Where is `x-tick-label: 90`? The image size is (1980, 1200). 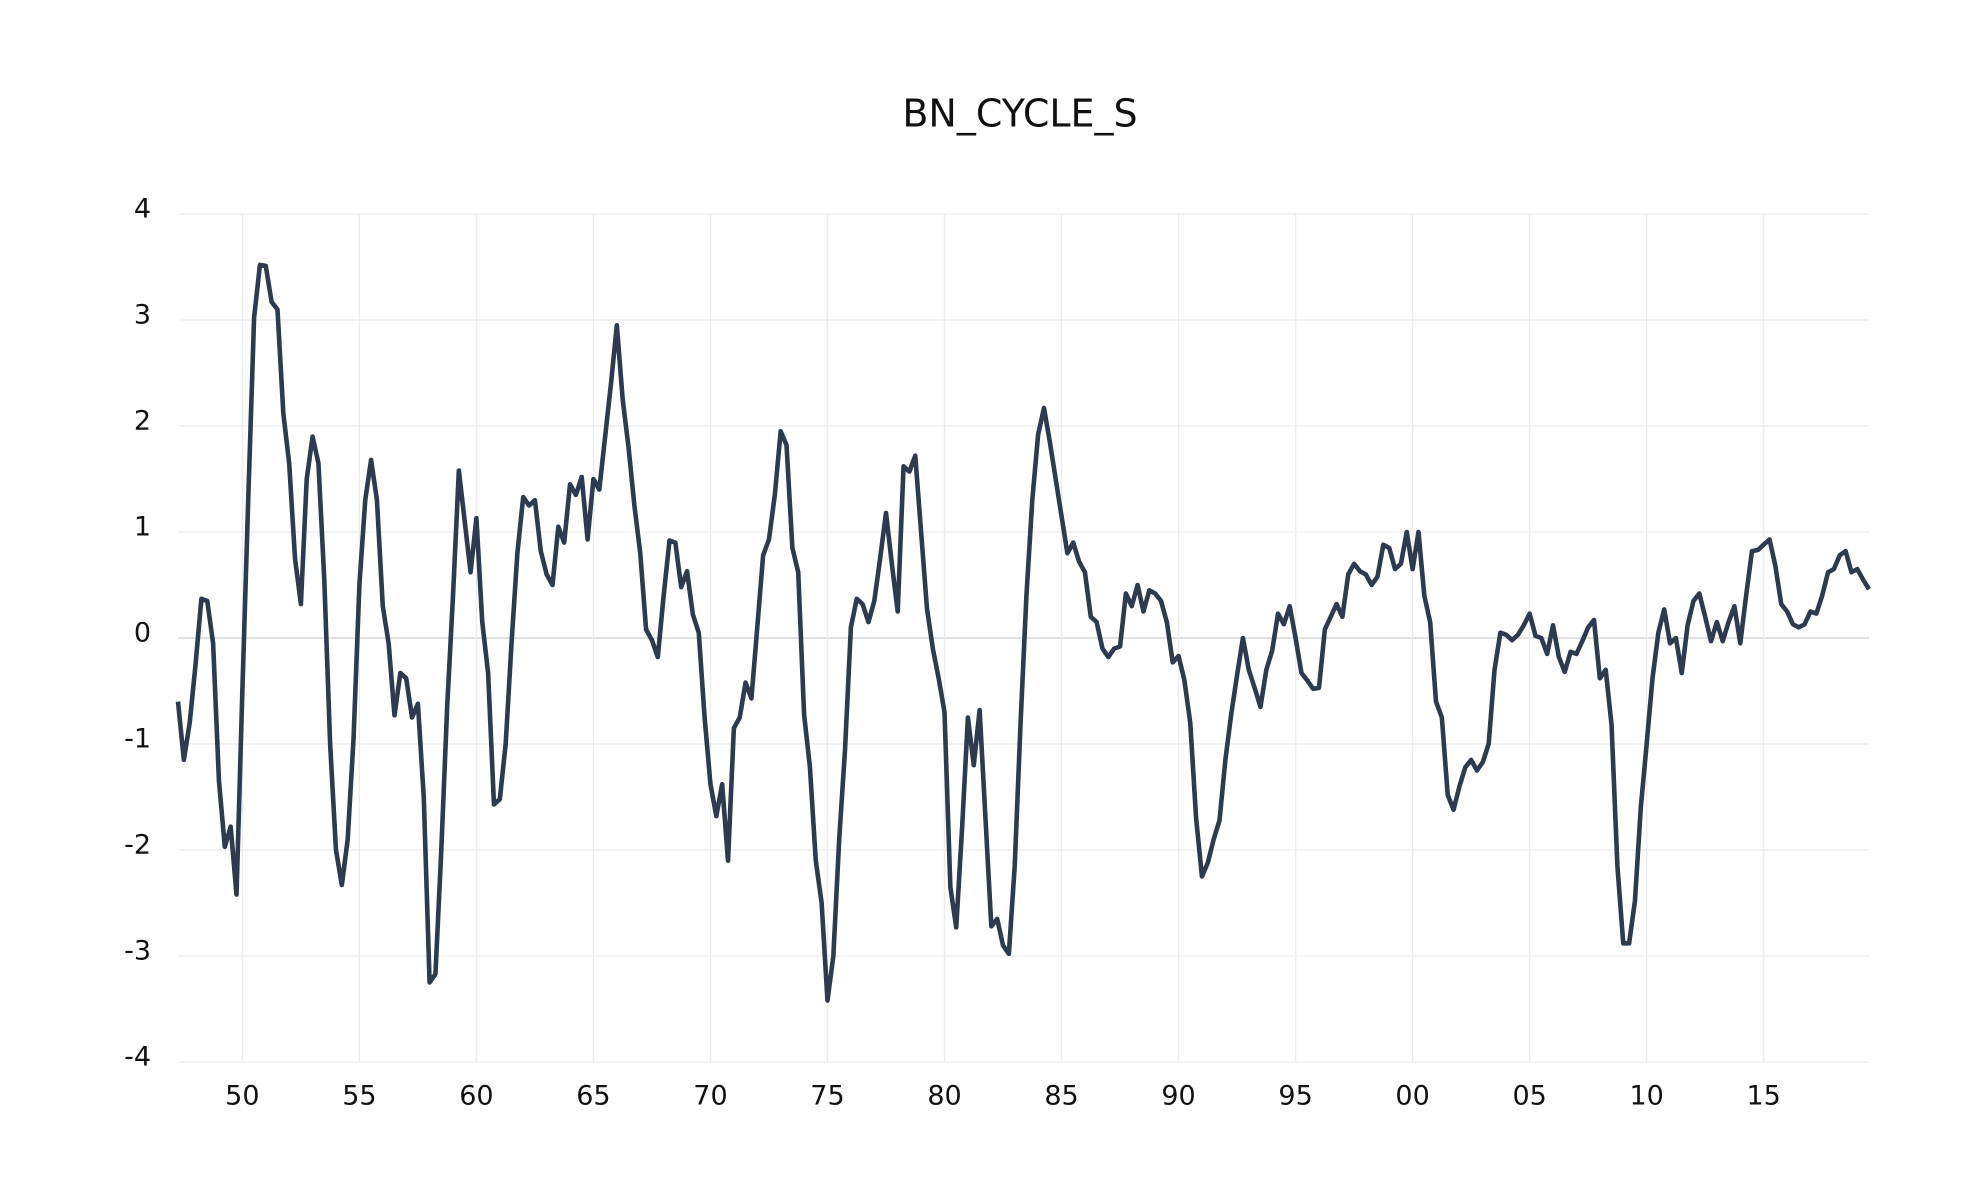 x-tick-label: 90 is located at coordinates (1178, 1096).